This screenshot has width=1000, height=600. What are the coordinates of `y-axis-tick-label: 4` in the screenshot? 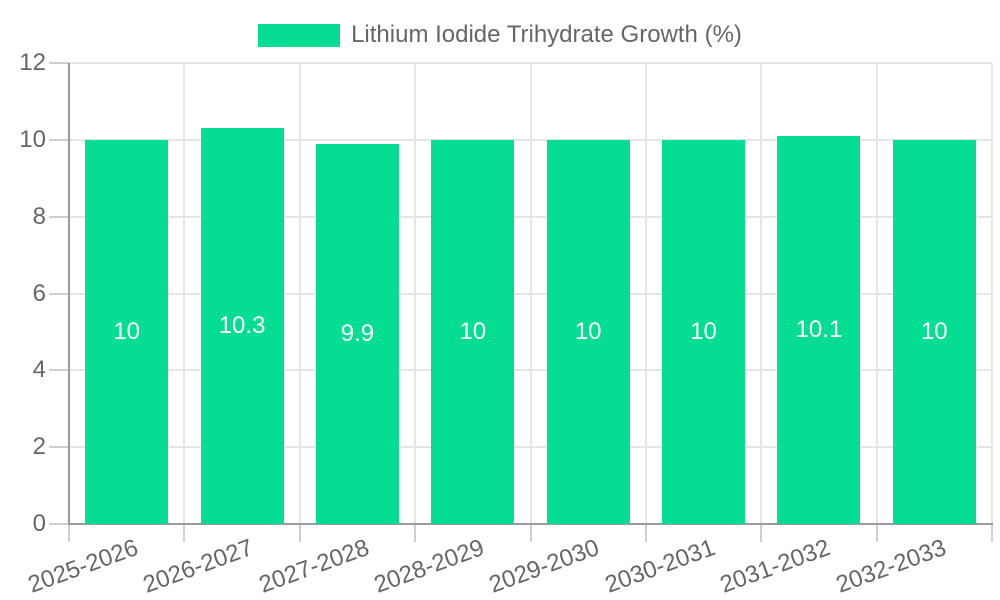 It's located at (39, 370).